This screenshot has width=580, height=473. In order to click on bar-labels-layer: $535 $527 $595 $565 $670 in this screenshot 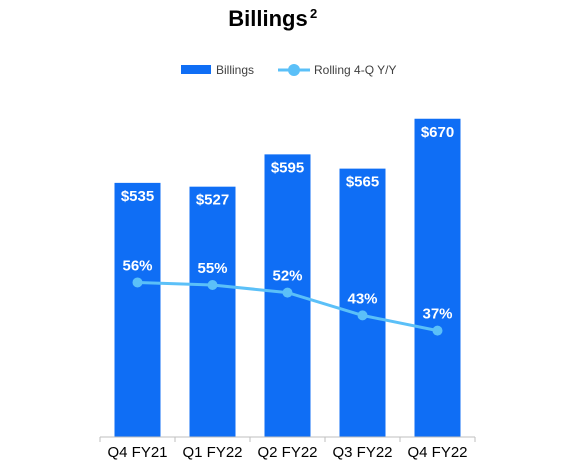, I will do `click(287, 166)`.